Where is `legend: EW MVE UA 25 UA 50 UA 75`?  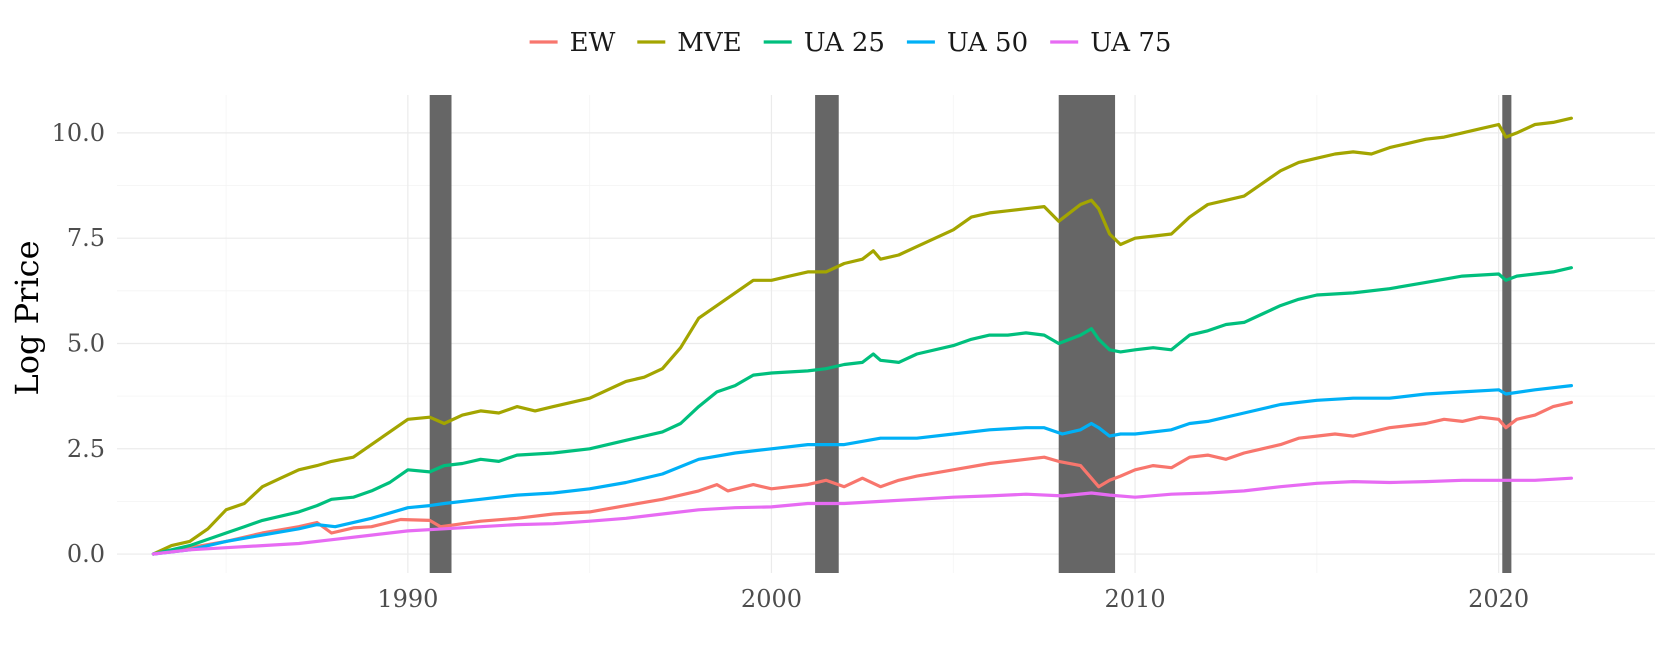 legend: EW MVE UA 25 UA 50 UA 75 is located at coordinates (850, 43).